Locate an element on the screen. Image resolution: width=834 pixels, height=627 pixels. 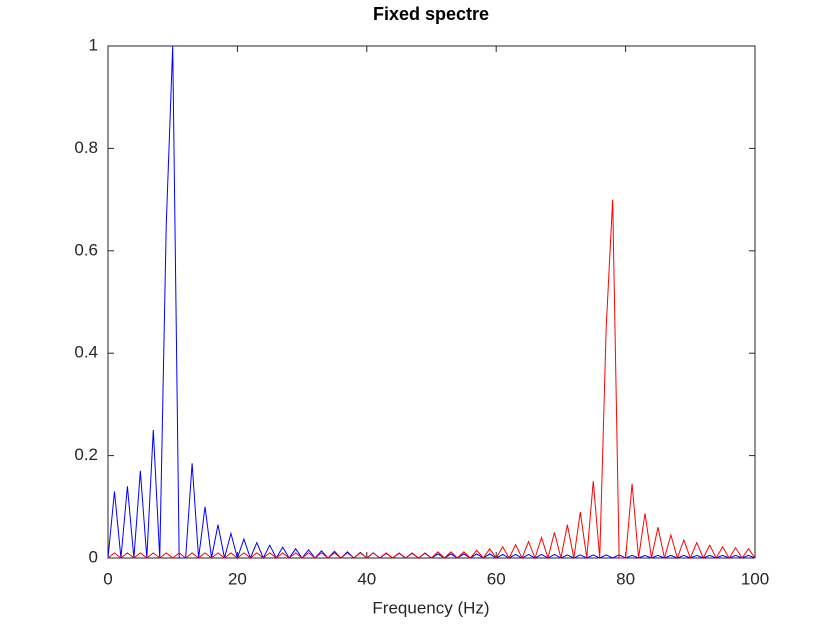
y-tick-label: 0 is located at coordinates (93, 556).